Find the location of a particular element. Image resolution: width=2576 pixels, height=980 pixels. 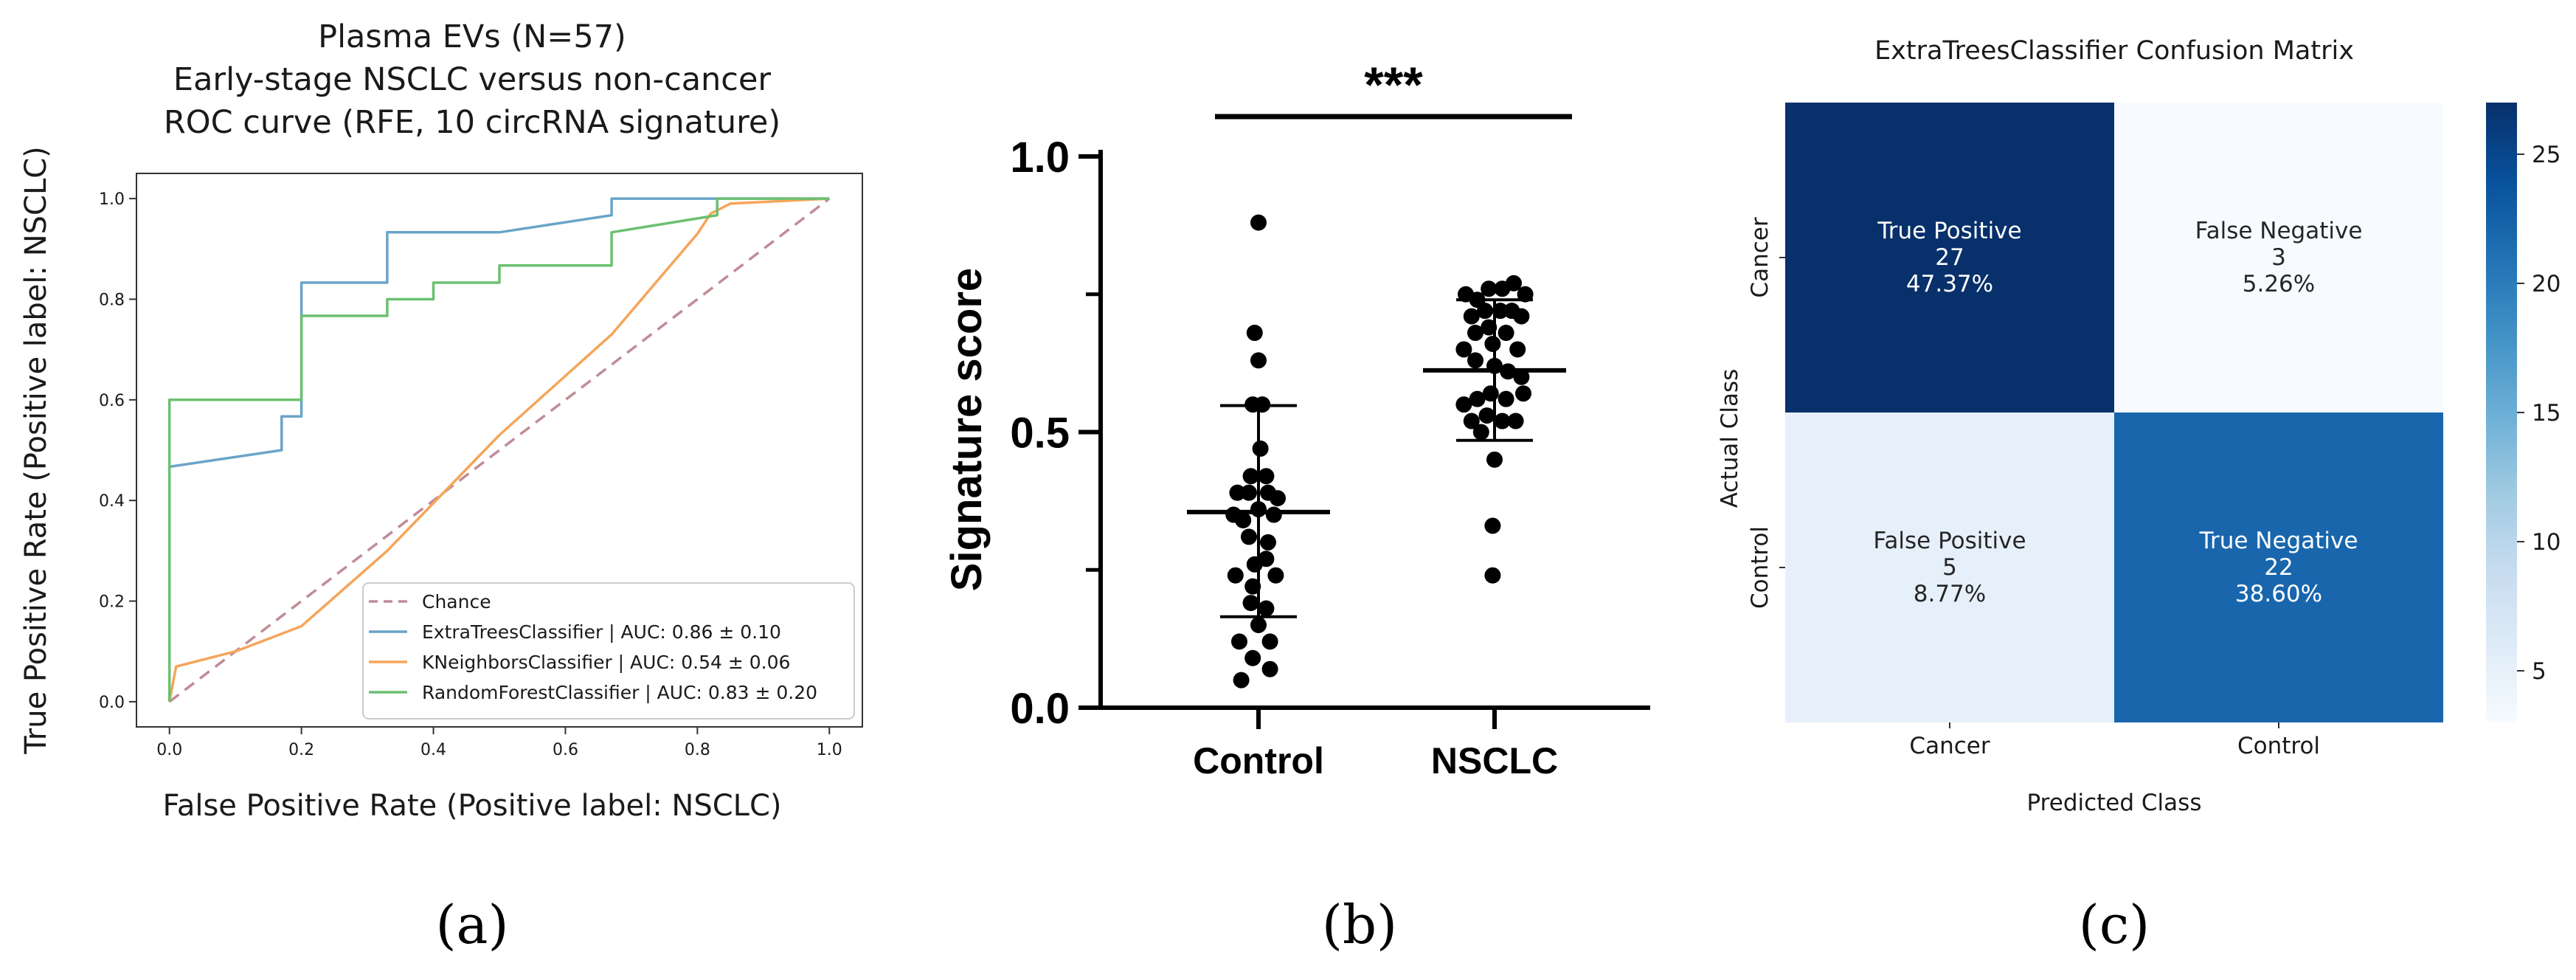

roc-x-tick-label: 1.0 is located at coordinates (830, 750).